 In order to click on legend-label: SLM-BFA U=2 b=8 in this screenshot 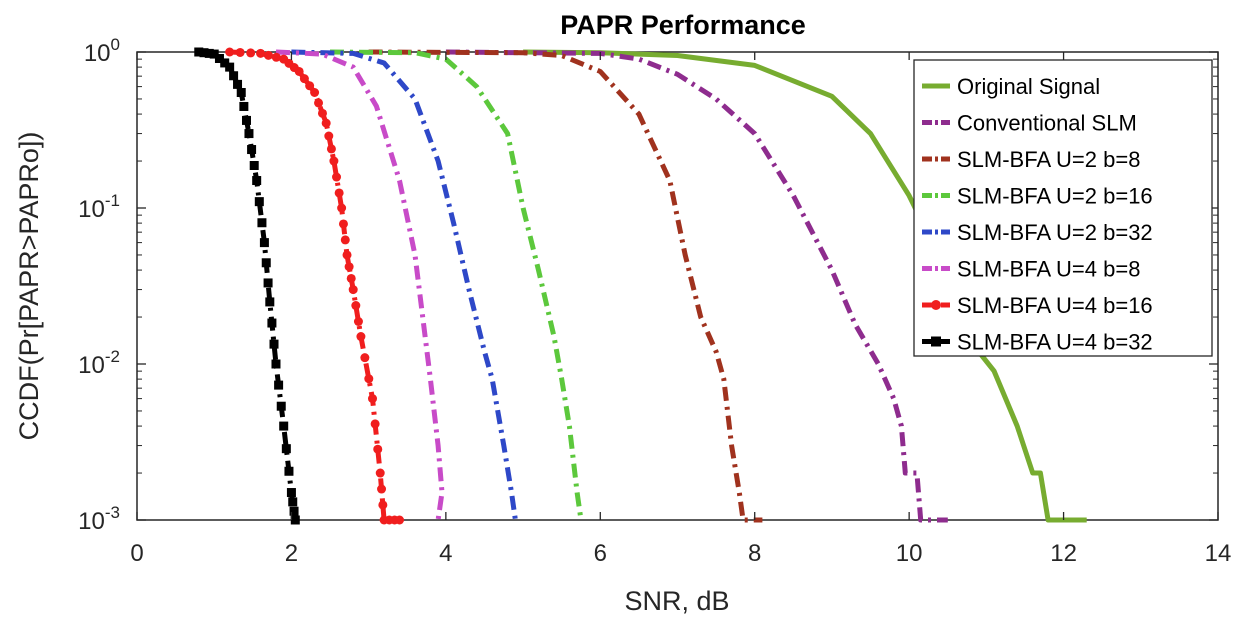, I will do `click(1048, 159)`.